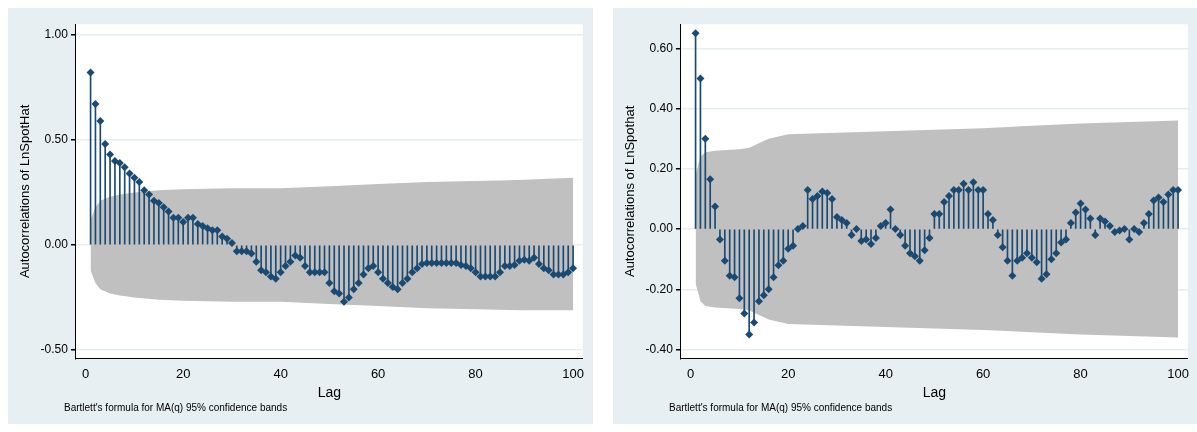 The height and width of the screenshot is (432, 1197). I want to click on y-tick-label: 1.00, so click(56, 34).